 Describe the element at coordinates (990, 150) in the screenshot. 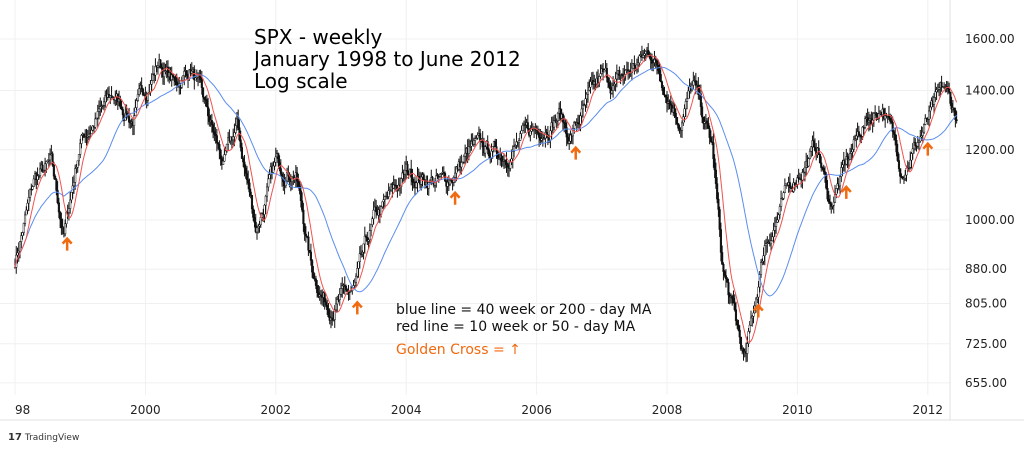

I see `y-tick-label: 1200.00` at that location.